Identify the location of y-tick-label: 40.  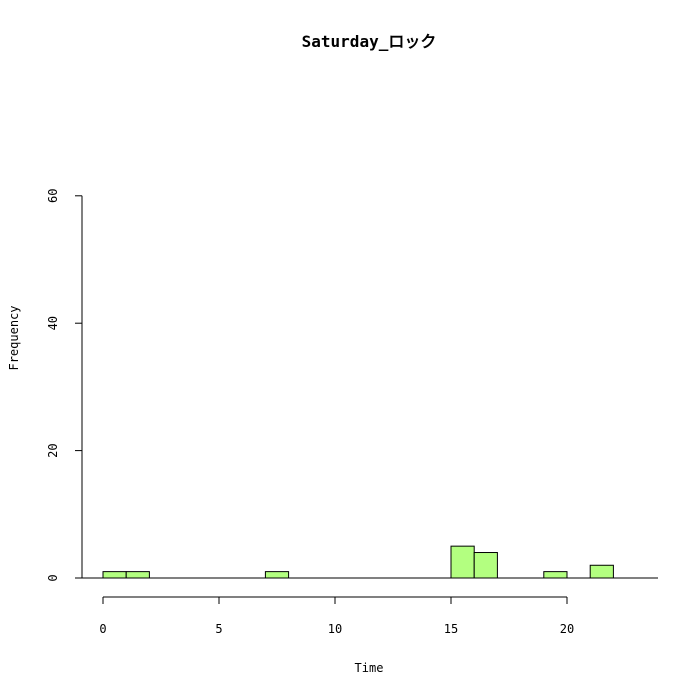
(53, 323).